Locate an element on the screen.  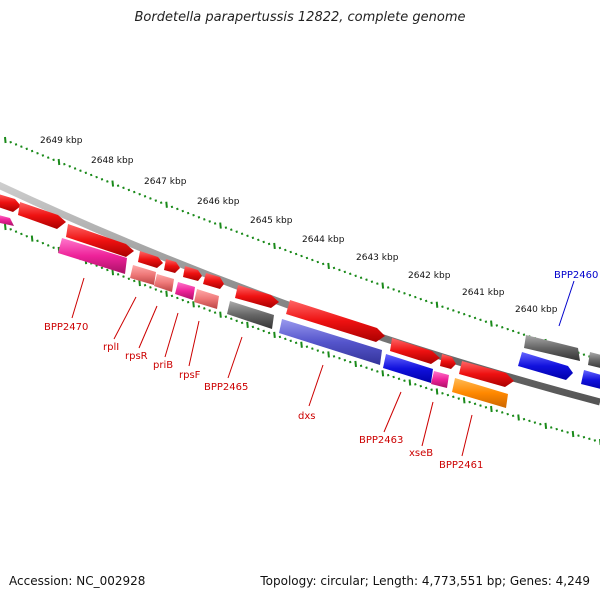
gene-label-rpsf: rpsF is located at coordinates (190, 375).